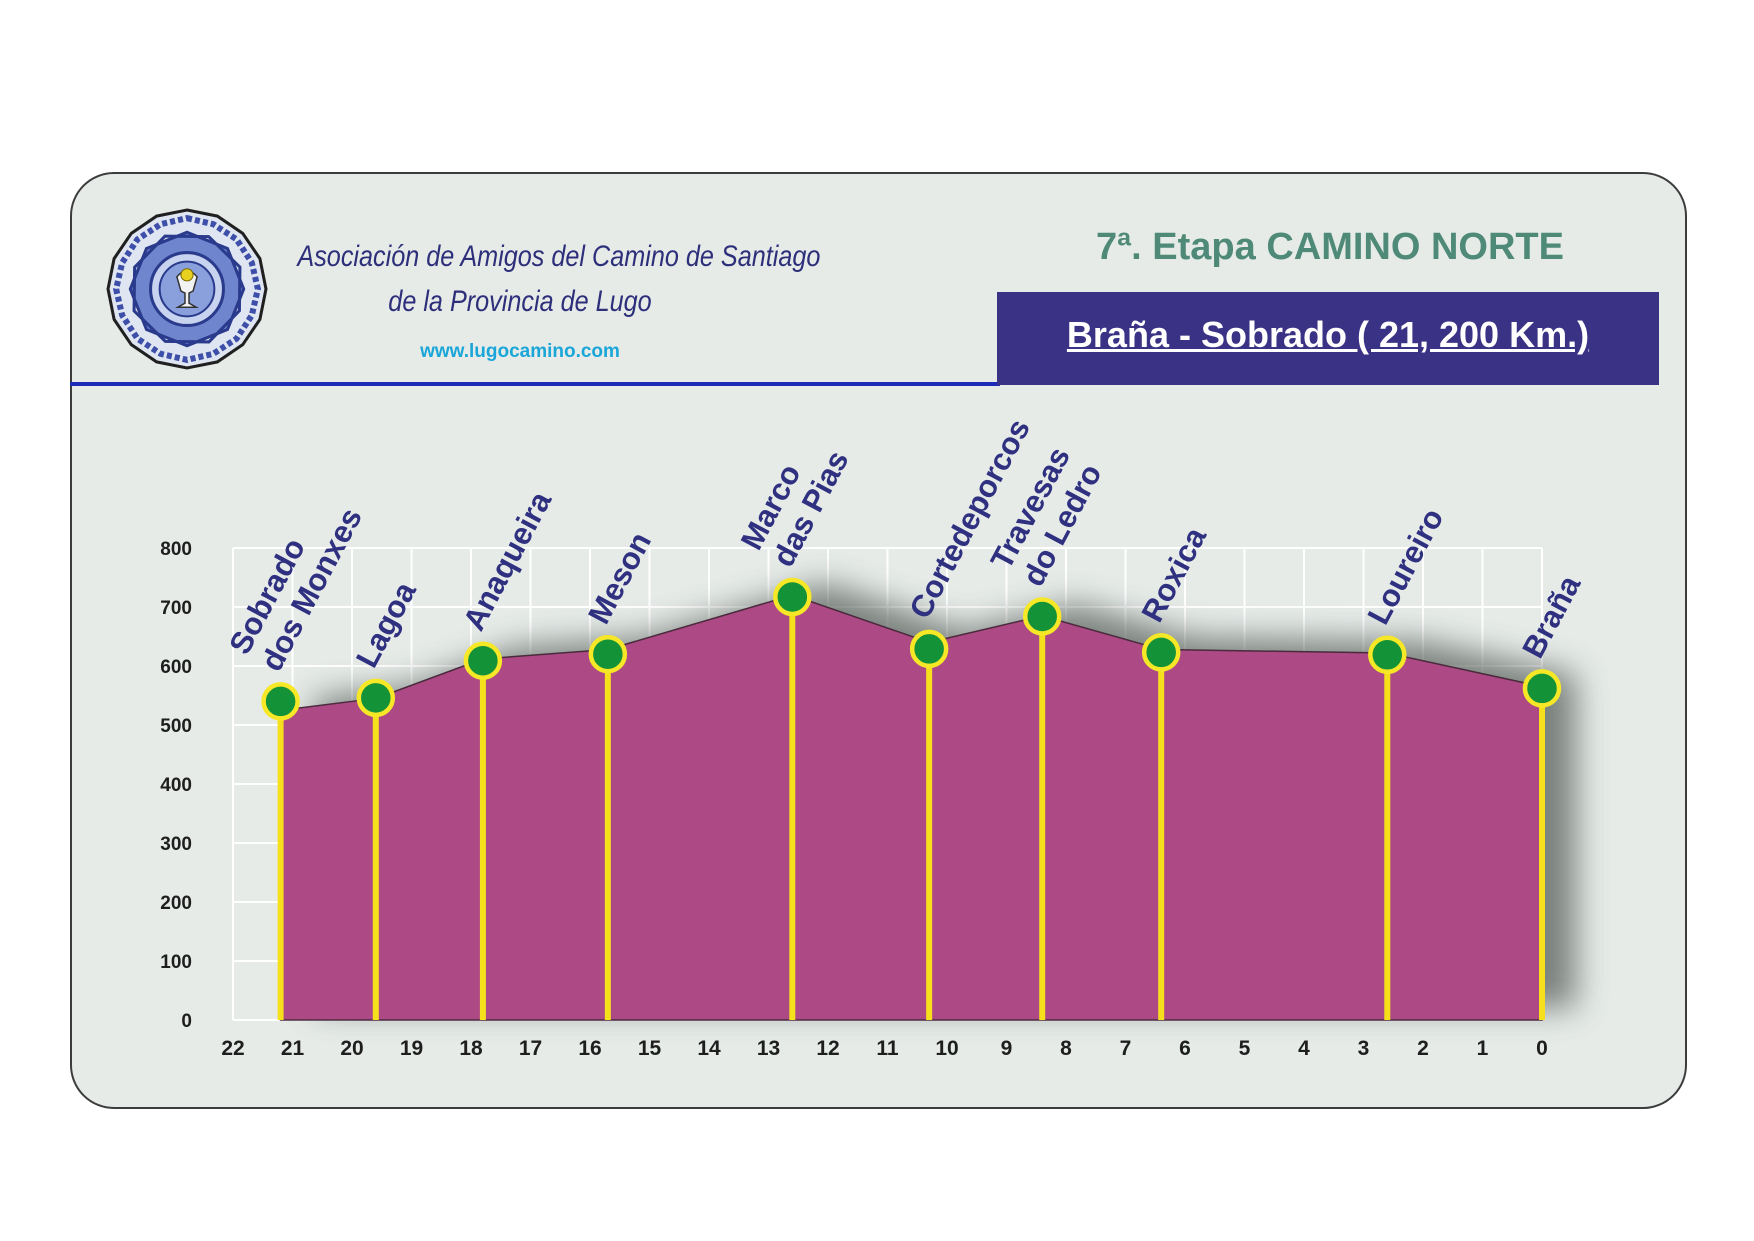 This screenshot has height=1241, width=1754. I want to click on waypoint-label: Roxica, so click(1173, 574).